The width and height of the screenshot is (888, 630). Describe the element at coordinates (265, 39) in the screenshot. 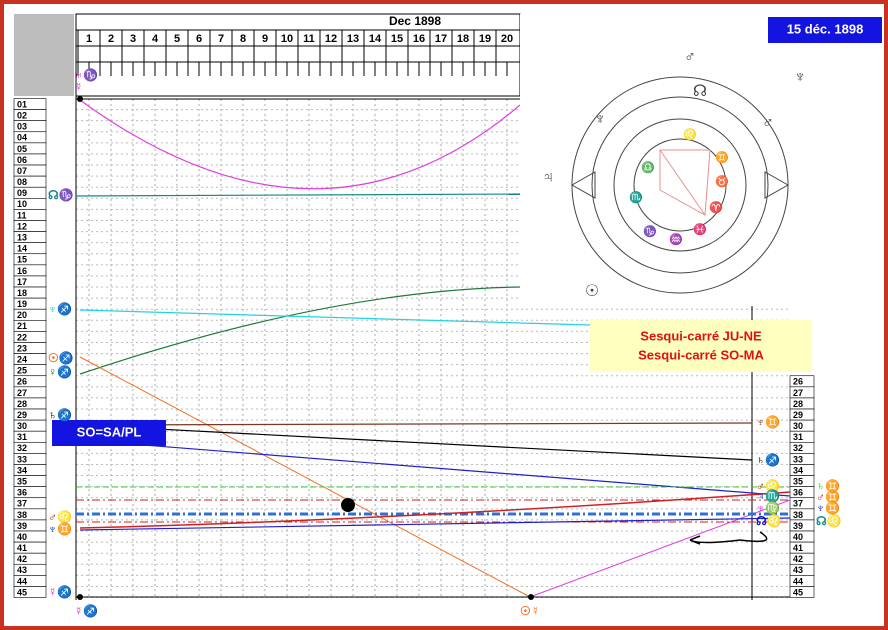

I see `day-label: 9` at that location.